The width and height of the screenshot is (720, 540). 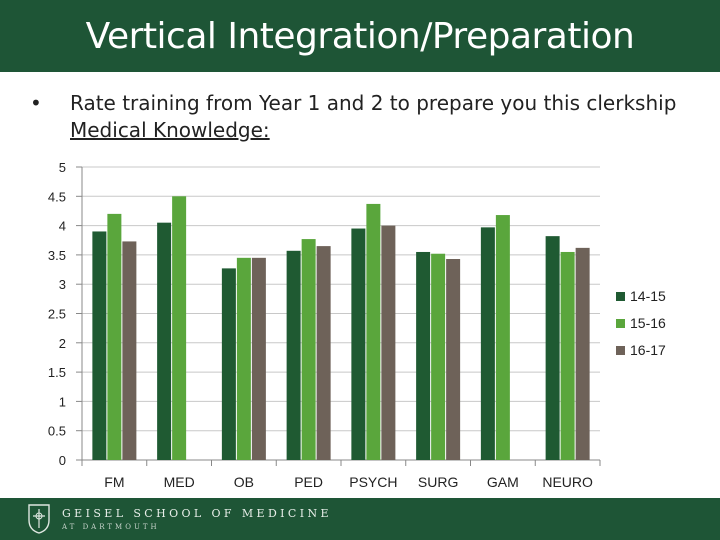 I want to click on bar-16-17-FM, so click(x=129, y=350).